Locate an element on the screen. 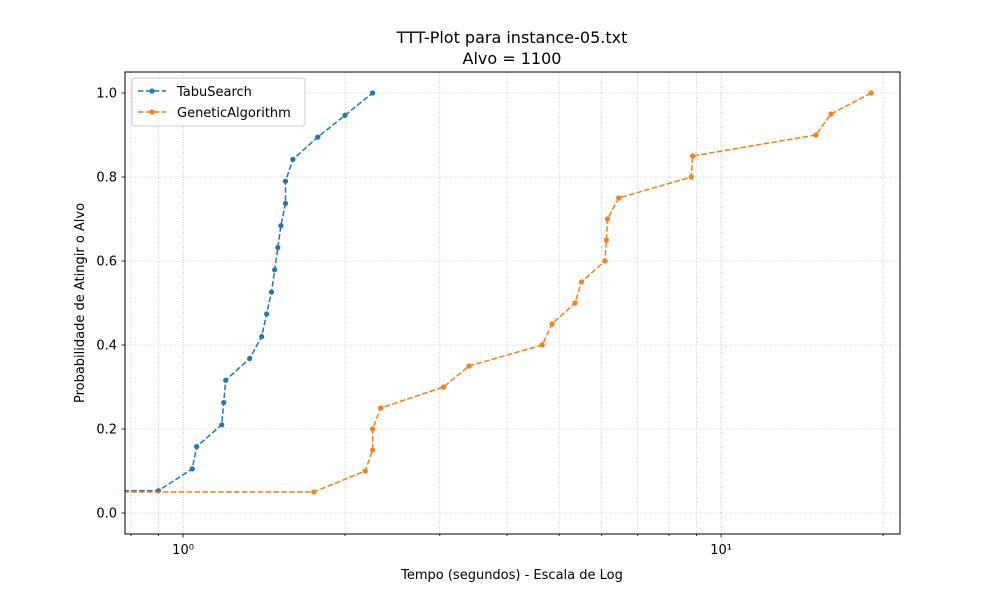 The height and width of the screenshot is (600, 1000). x-tick-label: 10¹ is located at coordinates (721, 550).